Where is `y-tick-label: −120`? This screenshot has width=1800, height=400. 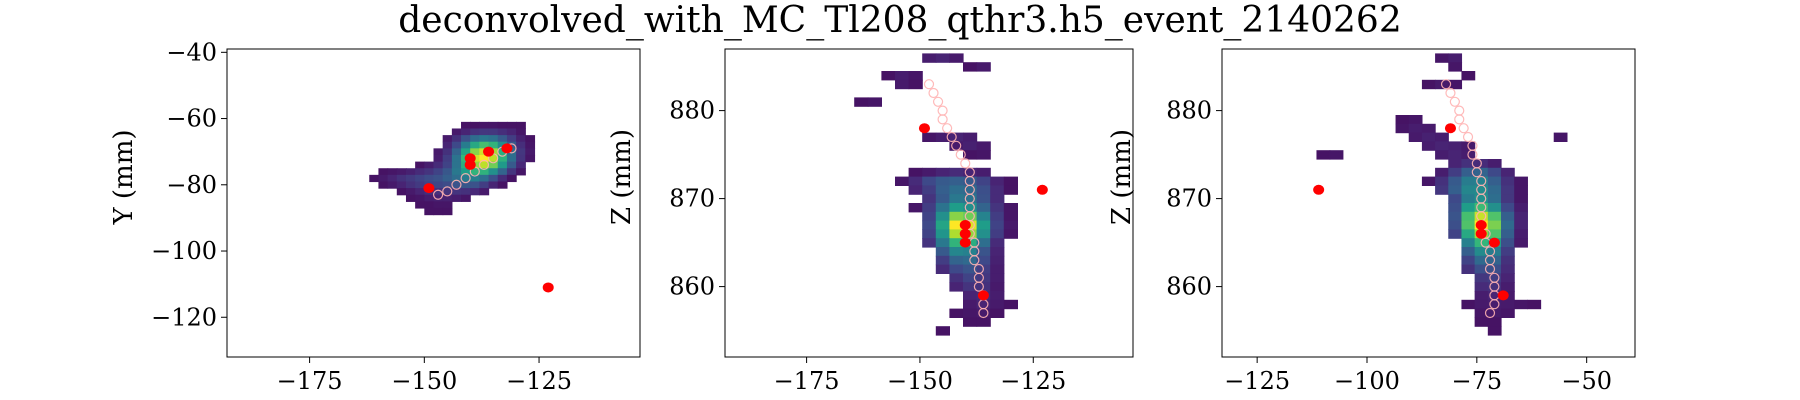
y-tick-label: −120 is located at coordinates (184, 317).